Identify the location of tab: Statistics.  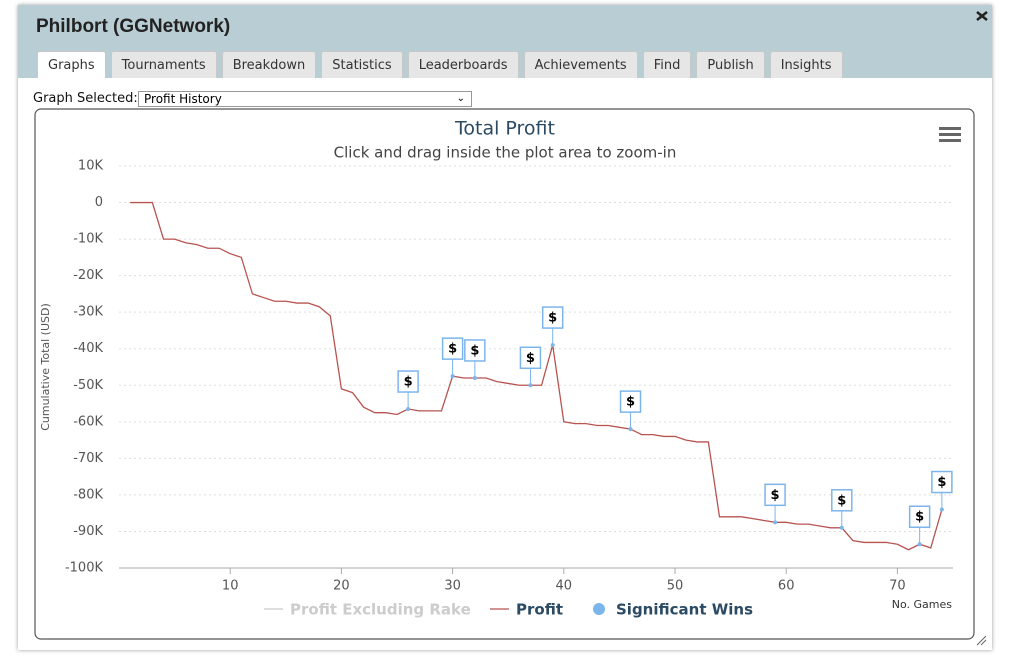
(362, 64).